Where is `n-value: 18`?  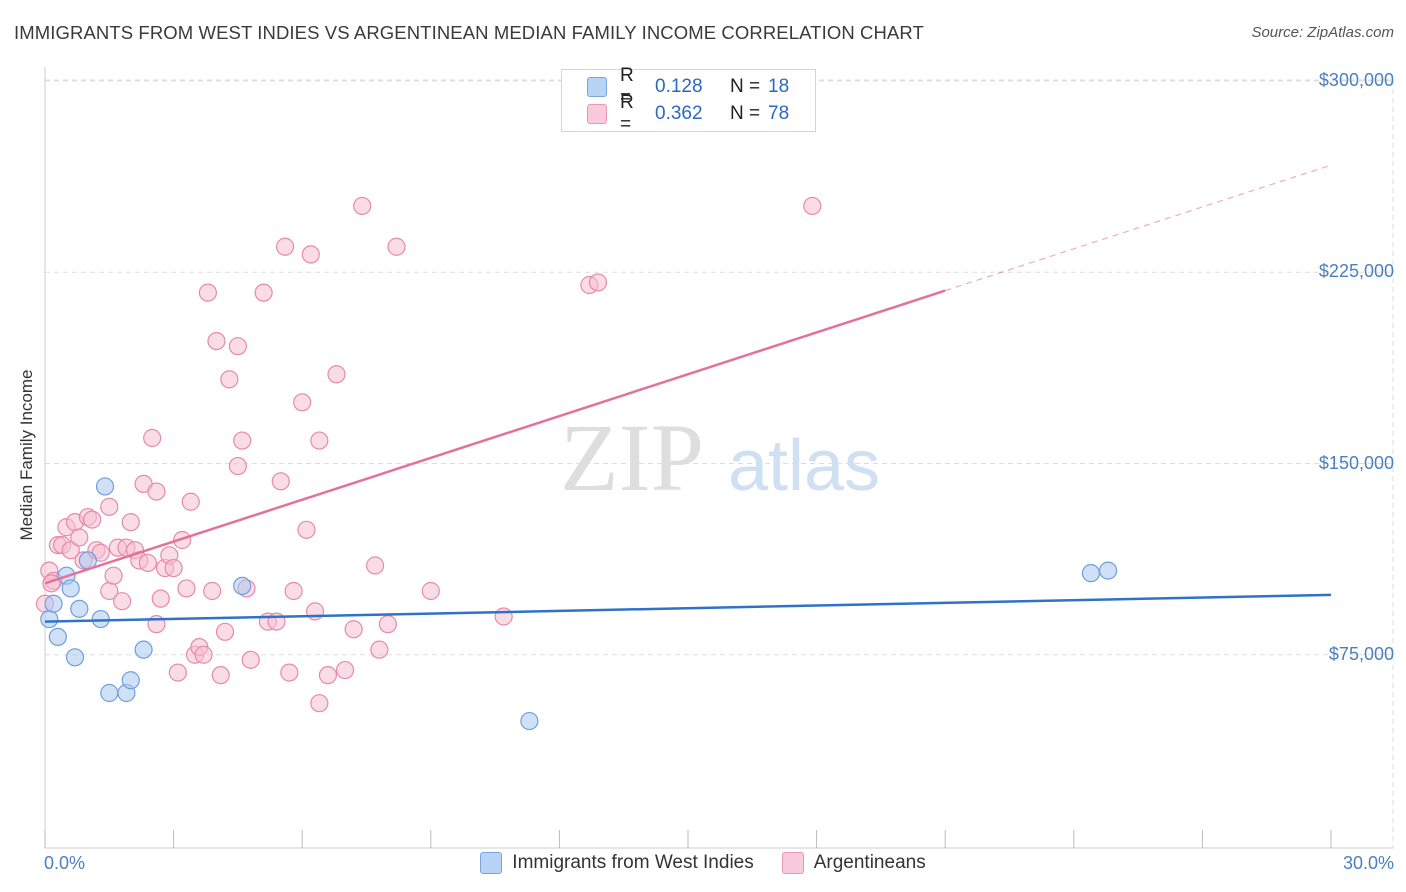 n-value: 18 is located at coordinates (779, 86).